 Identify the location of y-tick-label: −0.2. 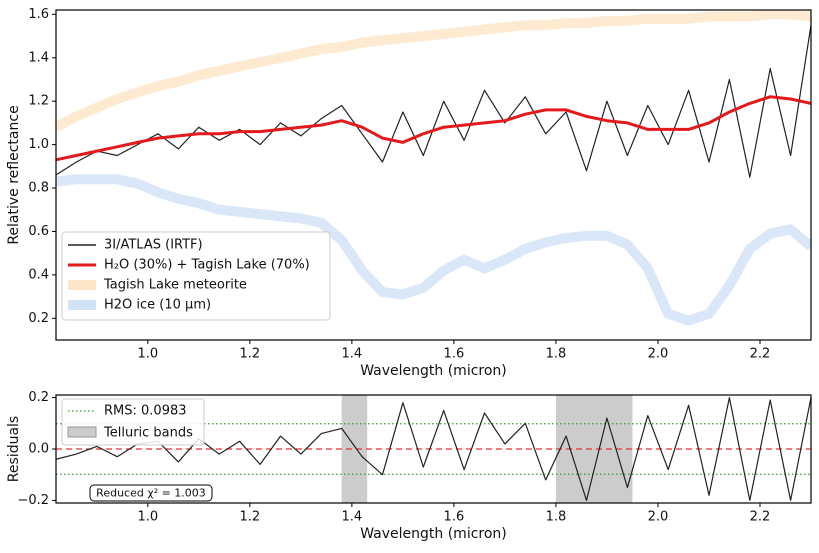
(33, 500).